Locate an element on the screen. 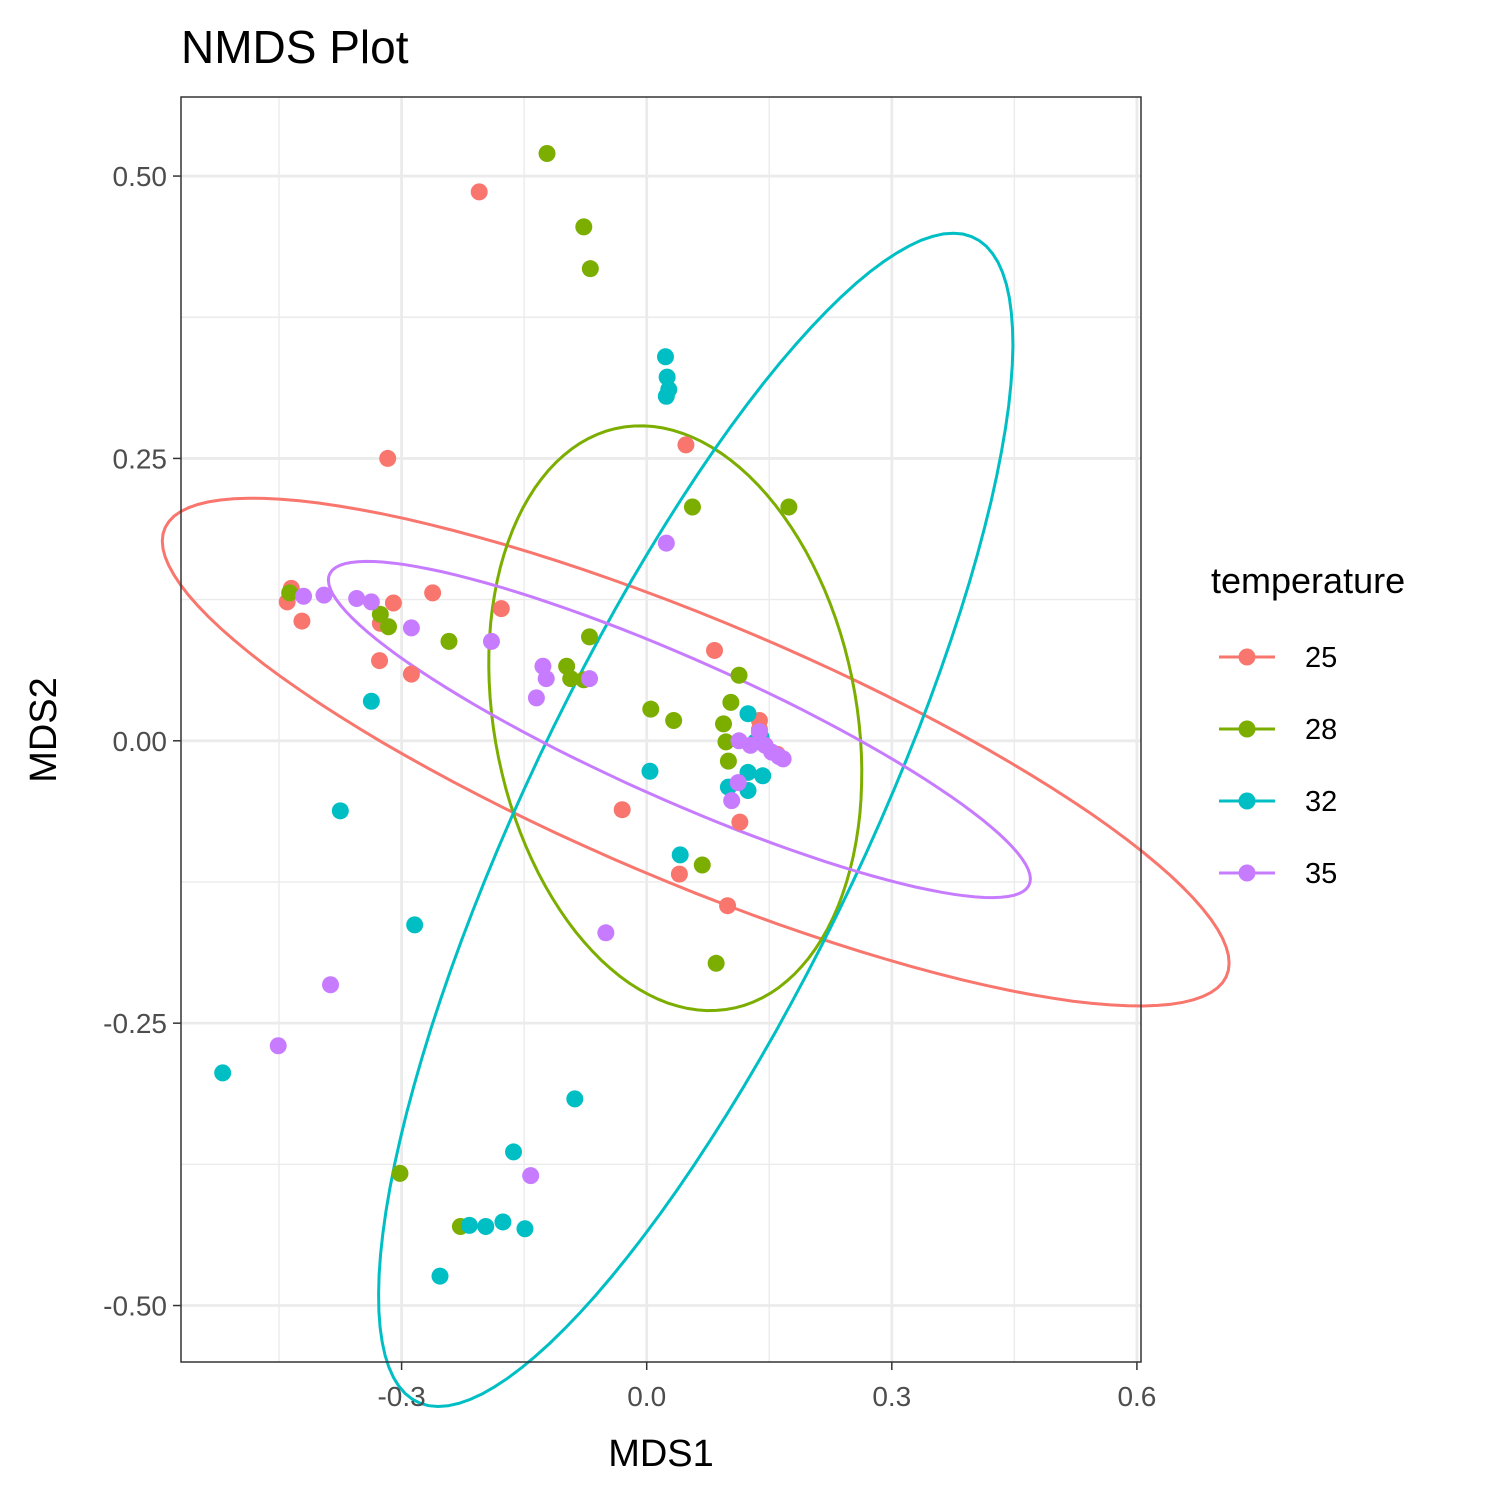  legend-label-28: 28 is located at coordinates (1321, 730).